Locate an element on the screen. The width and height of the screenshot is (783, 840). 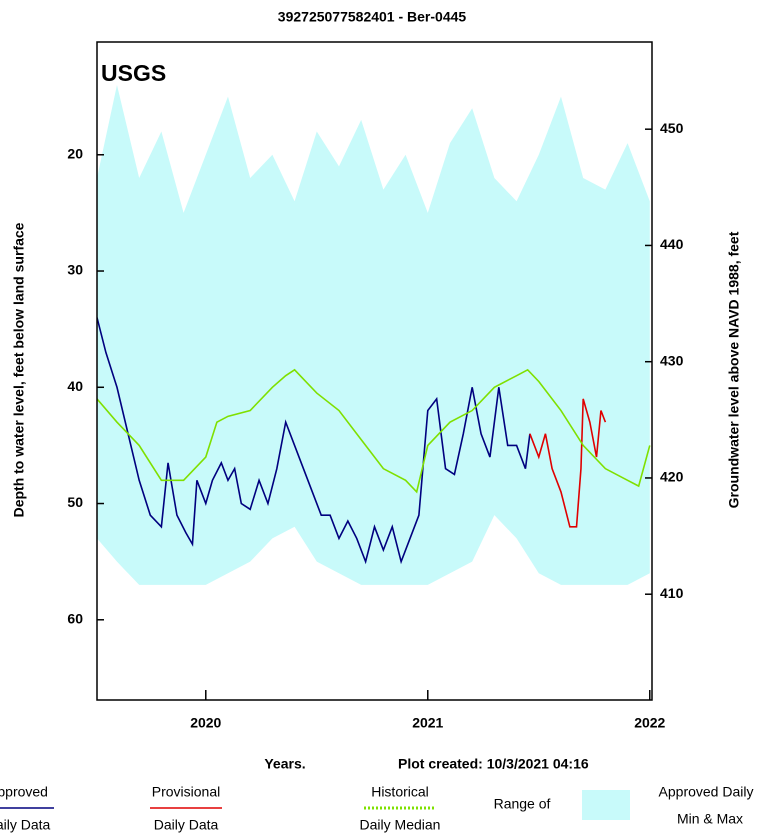
y2-tick-label: 450 is located at coordinates (672, 128).